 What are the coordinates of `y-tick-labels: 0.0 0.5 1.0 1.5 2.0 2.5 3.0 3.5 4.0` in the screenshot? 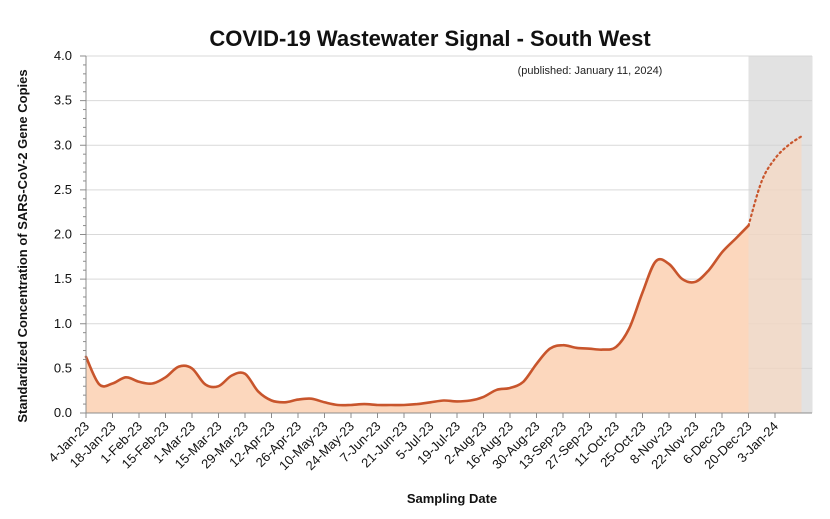 It's located at (63, 234).